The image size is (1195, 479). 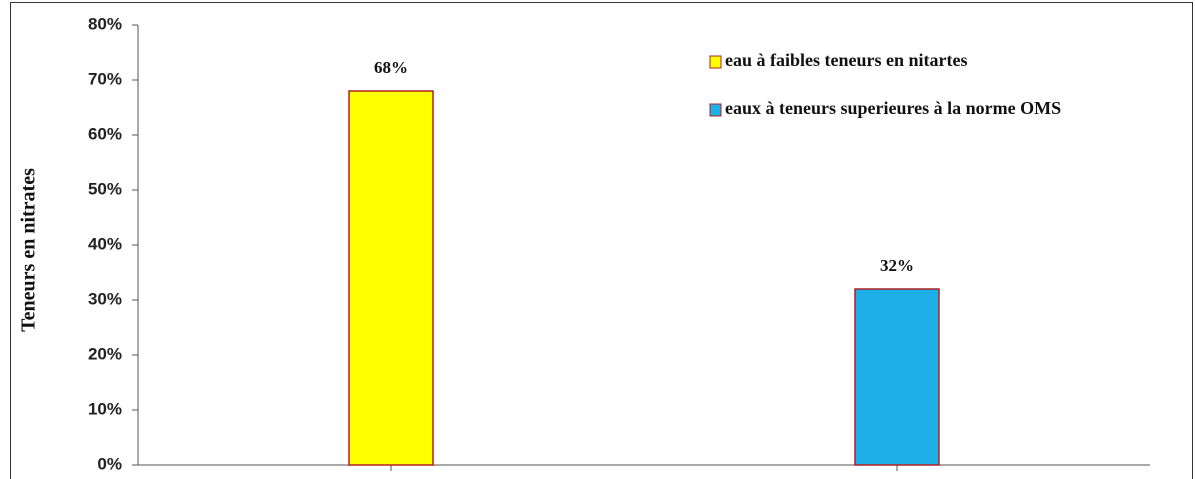 I want to click on value-label: 68%, so click(x=391, y=67).